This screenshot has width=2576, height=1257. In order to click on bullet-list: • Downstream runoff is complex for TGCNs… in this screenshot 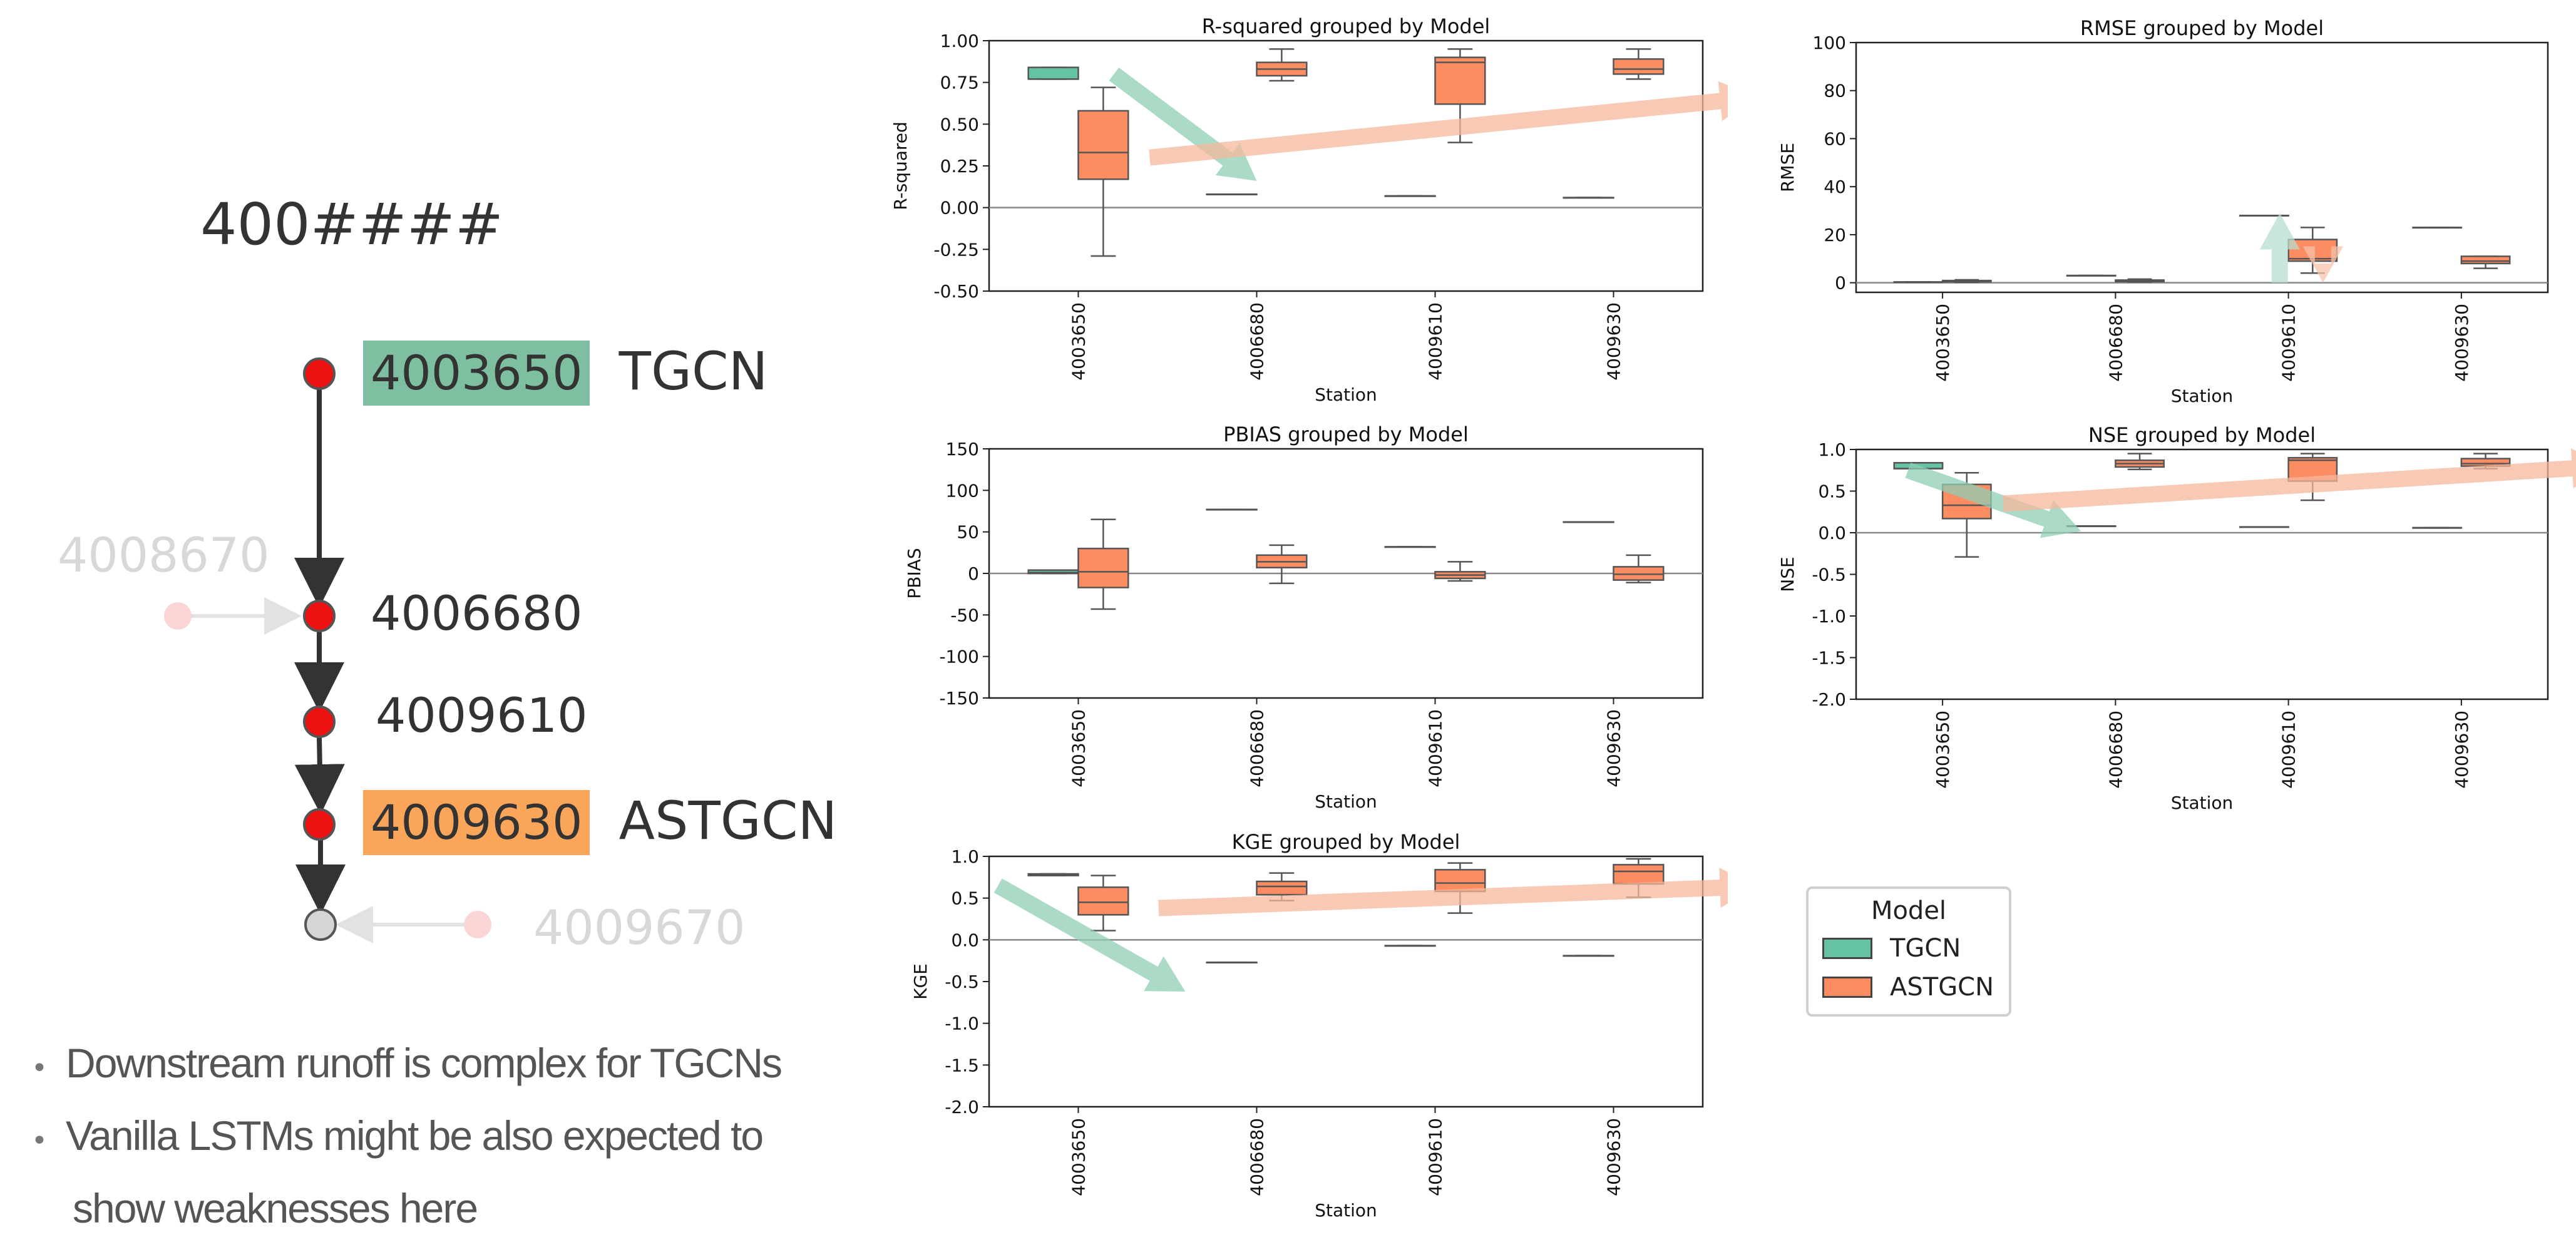, I will do `click(407, 1148)`.